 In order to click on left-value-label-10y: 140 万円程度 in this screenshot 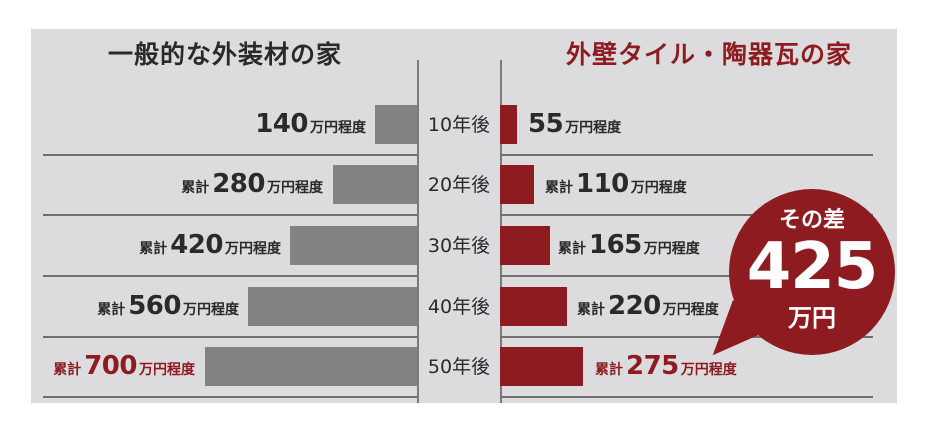, I will do `click(310, 124)`.